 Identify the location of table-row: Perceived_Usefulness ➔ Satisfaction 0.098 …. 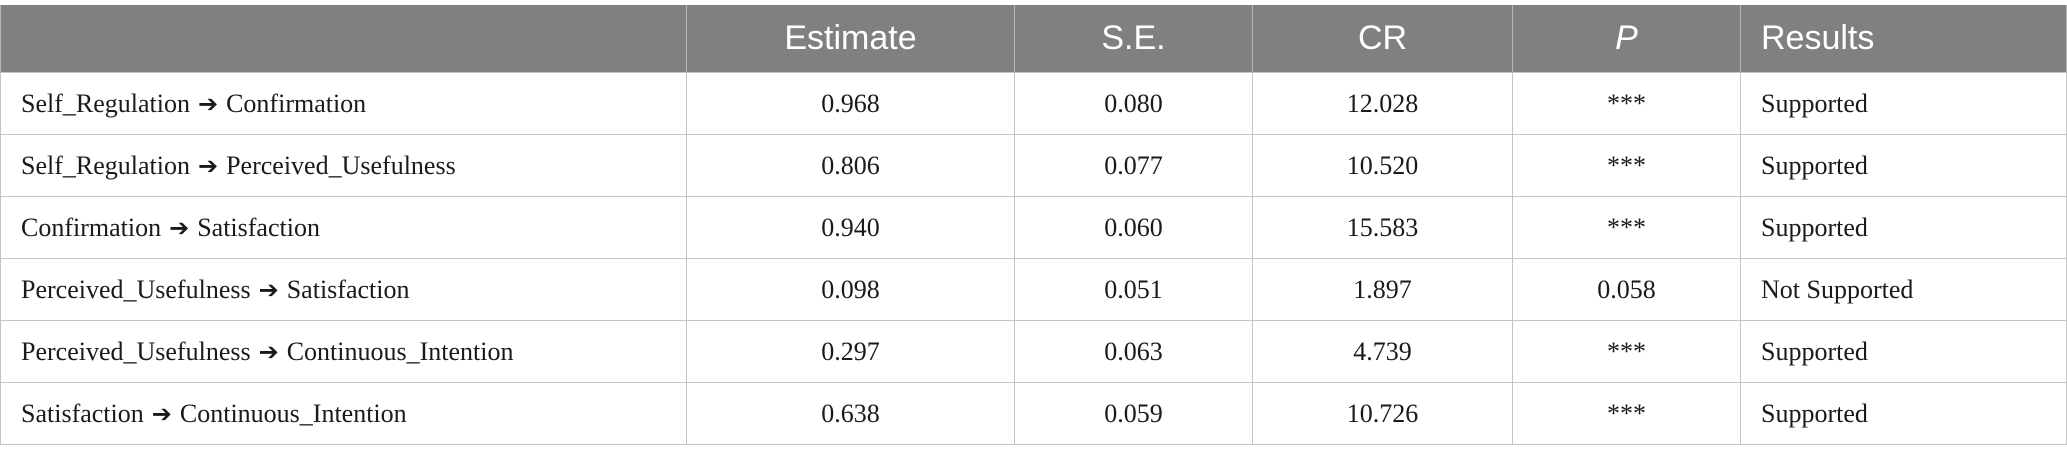
(1033, 289).